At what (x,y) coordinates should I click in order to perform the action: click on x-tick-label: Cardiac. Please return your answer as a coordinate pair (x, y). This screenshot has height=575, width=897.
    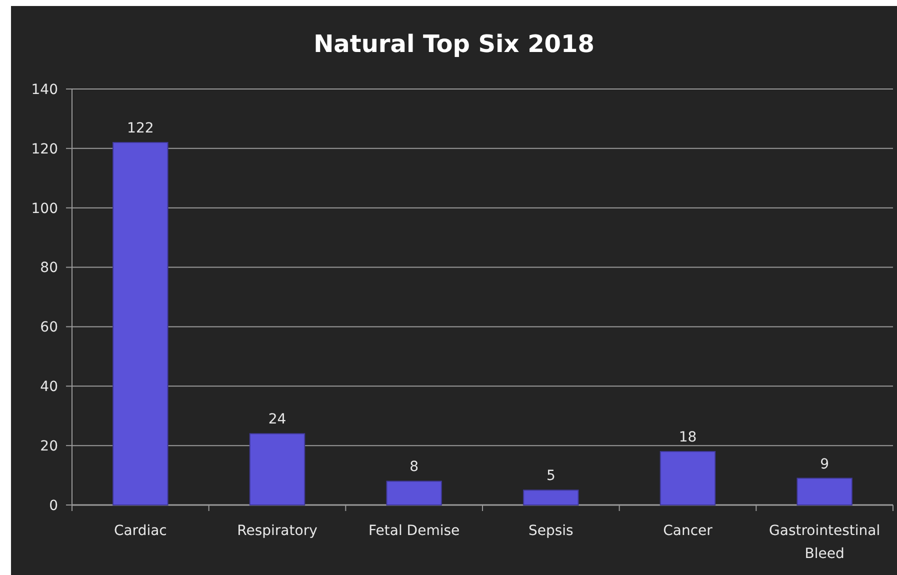
    Looking at the image, I should click on (140, 531).